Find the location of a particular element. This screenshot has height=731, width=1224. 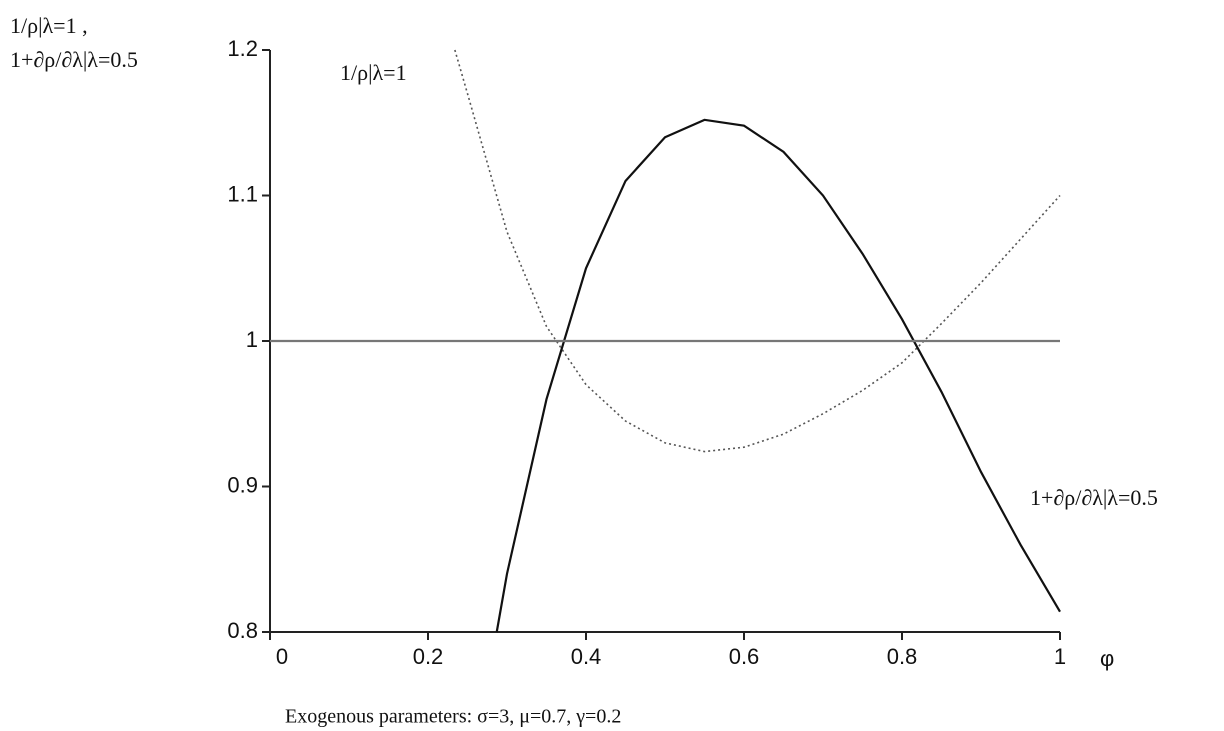

y-tick-label: 0.8 is located at coordinates (242, 630).